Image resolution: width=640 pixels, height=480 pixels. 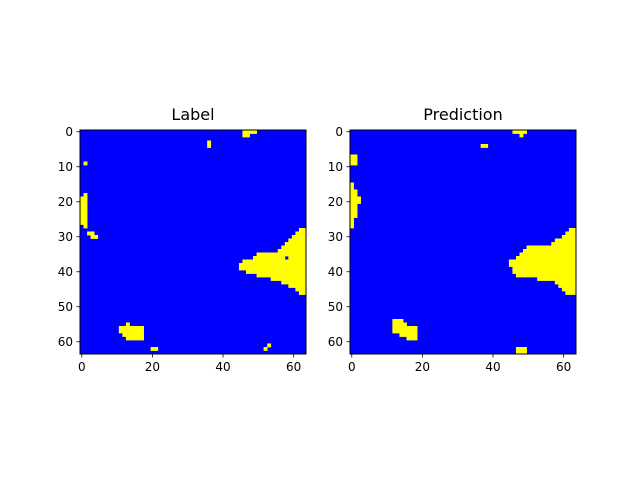 I want to click on label-y-axis: 0 10 20 30 40 50 60, so click(x=69, y=237).